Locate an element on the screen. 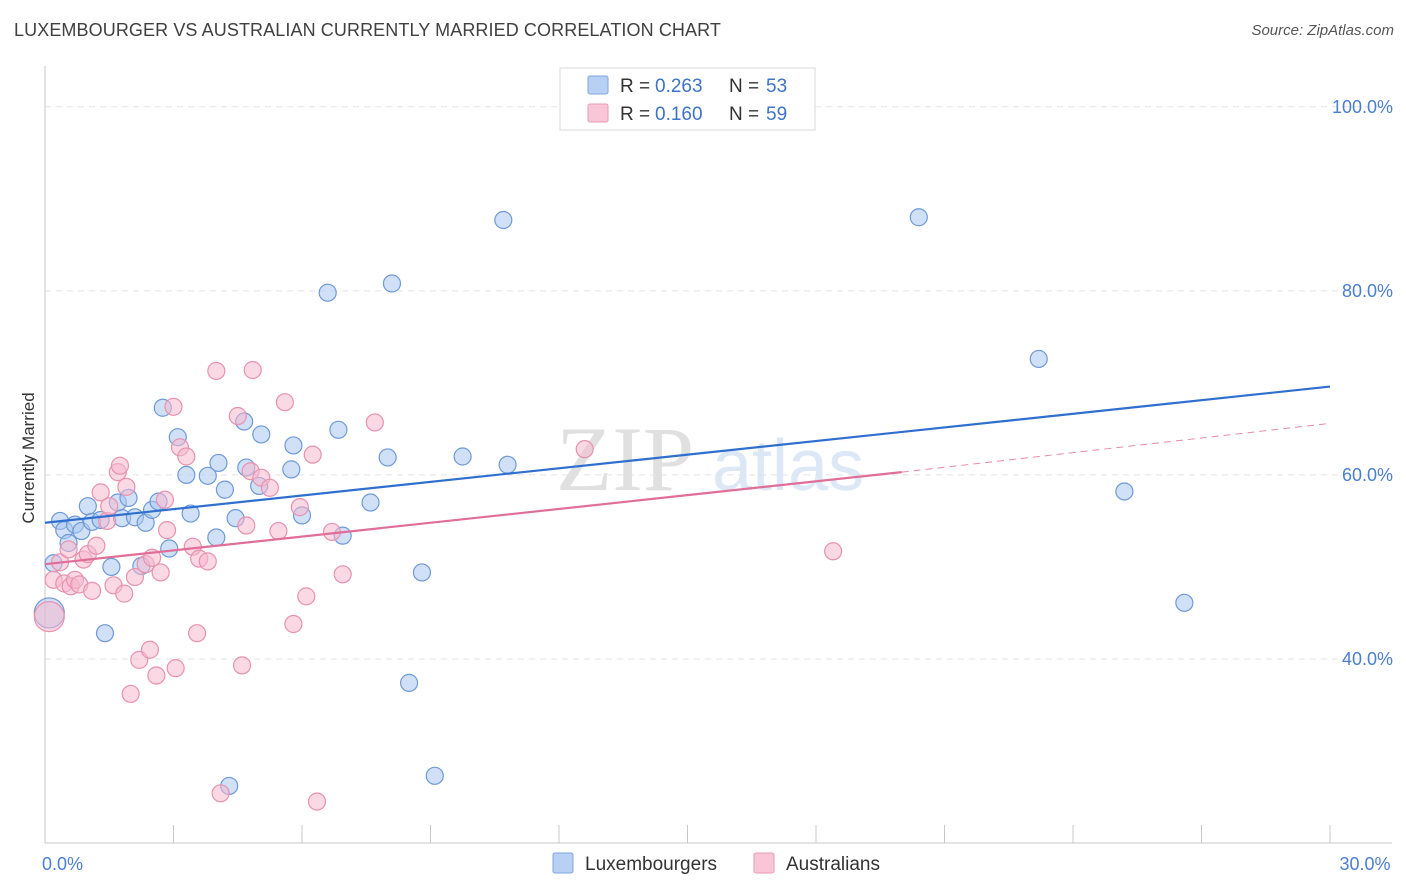 This screenshot has height=892, width=1406. stats-legend: R = 0.263 N = 53 R = 0.160 N = 59 is located at coordinates (687, 99).